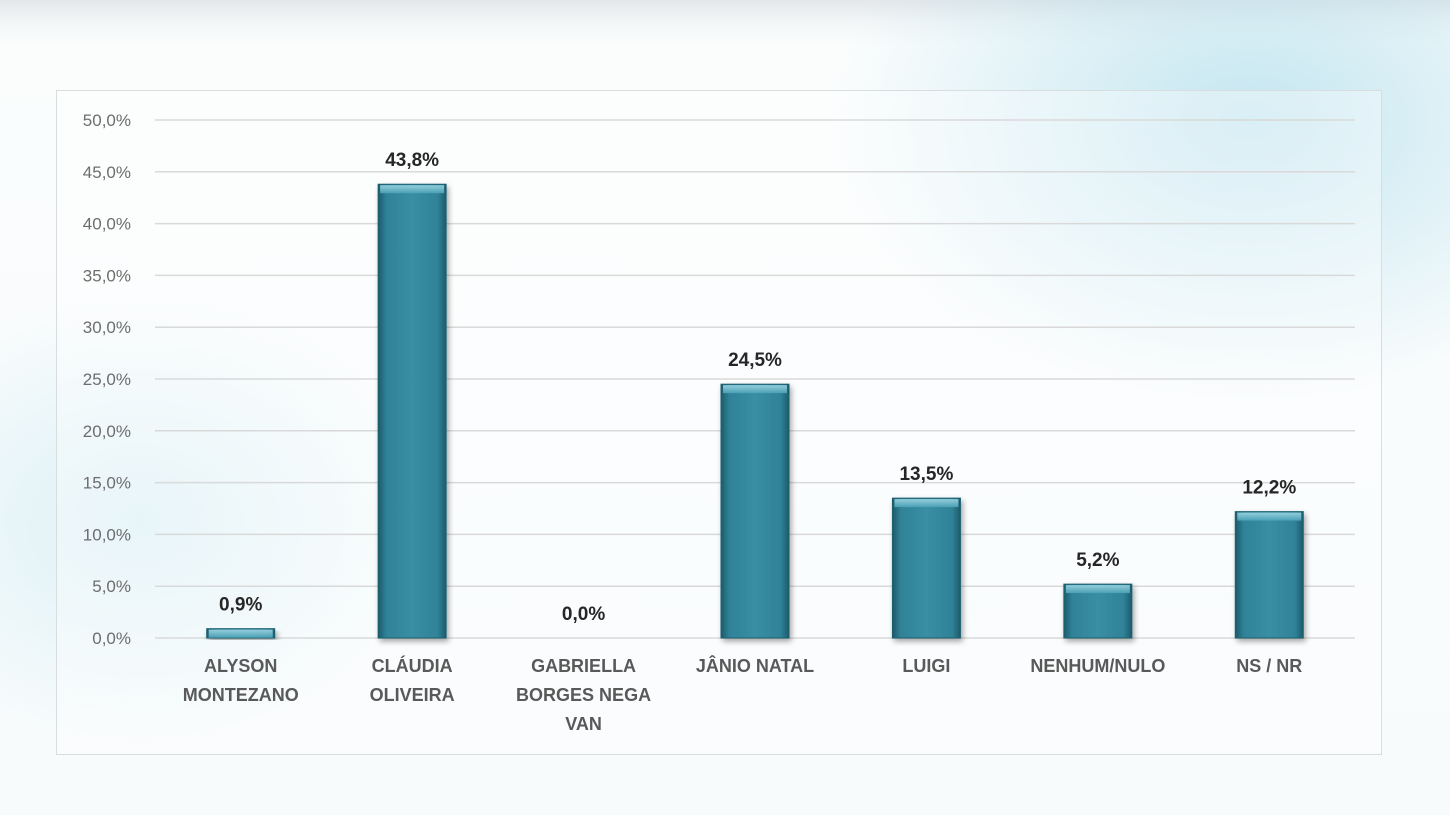 Image resolution: width=1450 pixels, height=815 pixels. What do you see at coordinates (1098, 666) in the screenshot?
I see `x-tick-label: NENHUM/NULO` at bounding box center [1098, 666].